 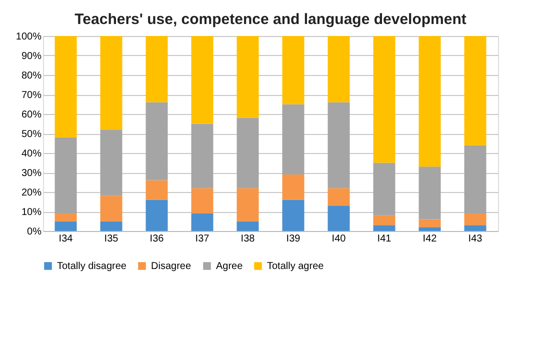 What do you see at coordinates (92, 266) in the screenshot?
I see `legend-label: Totally disagree` at bounding box center [92, 266].